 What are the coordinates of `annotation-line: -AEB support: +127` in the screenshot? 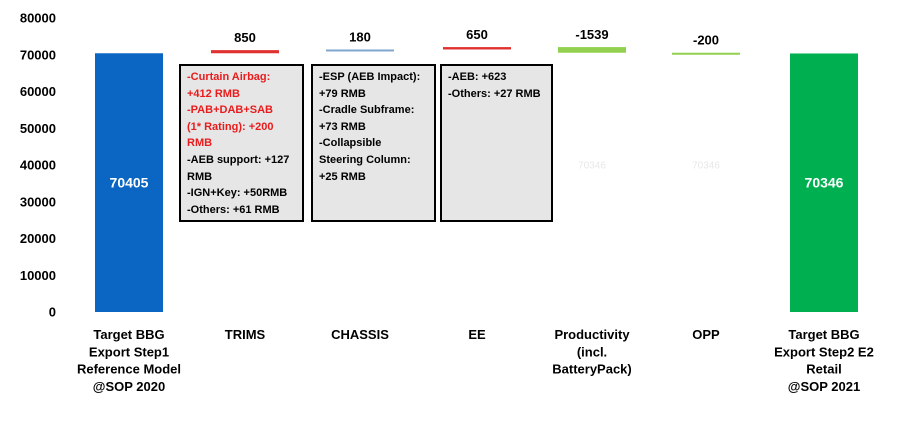 It's located at (238, 159).